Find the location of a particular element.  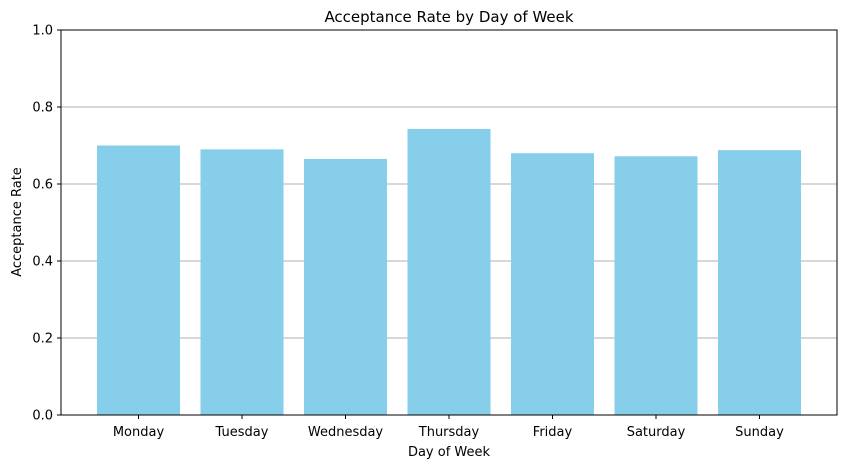

y-tick-label: 0.0 is located at coordinates (42, 416).